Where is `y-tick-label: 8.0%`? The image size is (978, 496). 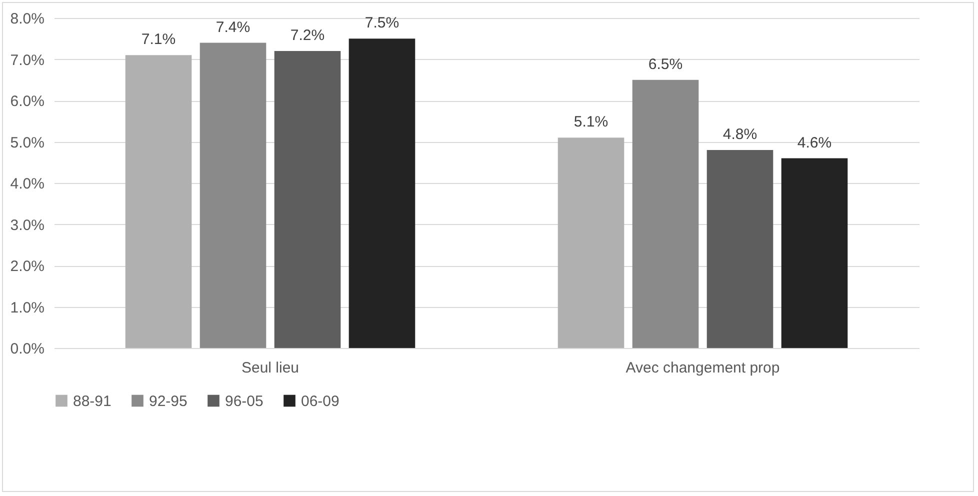
y-tick-label: 8.0% is located at coordinates (27, 19).